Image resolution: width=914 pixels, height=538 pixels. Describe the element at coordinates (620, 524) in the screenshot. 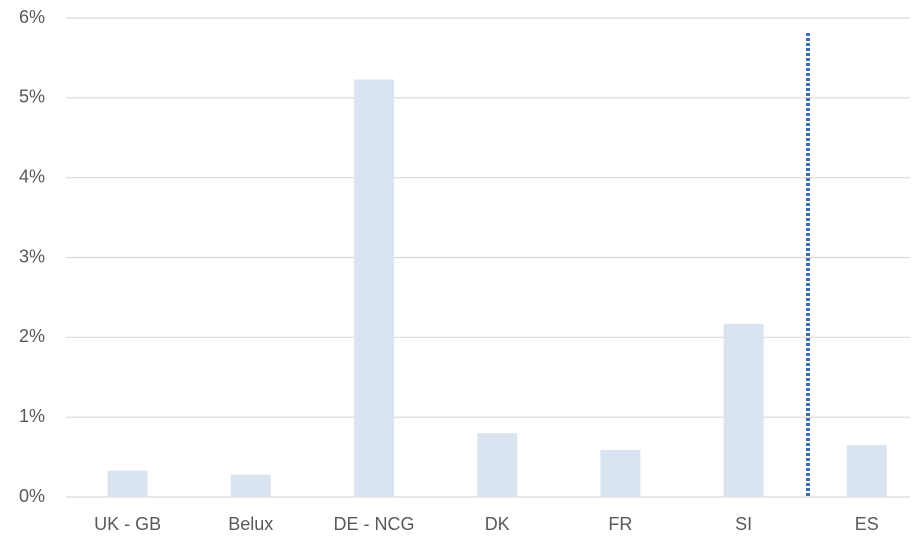

I see `x-tick-label: FR` at that location.